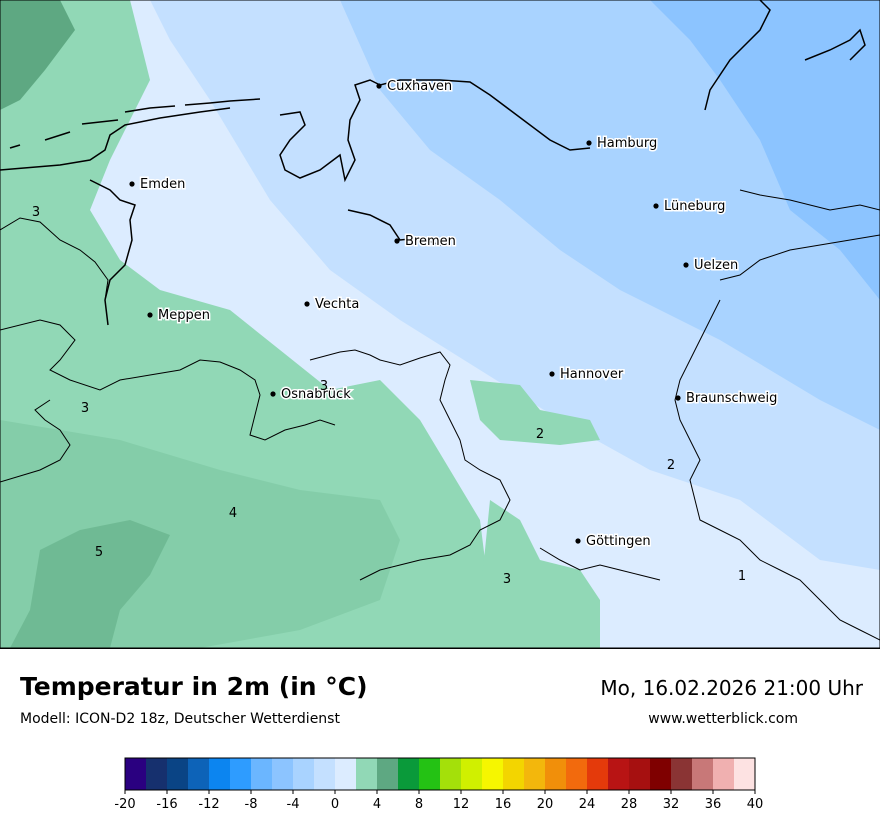  I want to click on legend-tick-label: 0, so click(335, 804).